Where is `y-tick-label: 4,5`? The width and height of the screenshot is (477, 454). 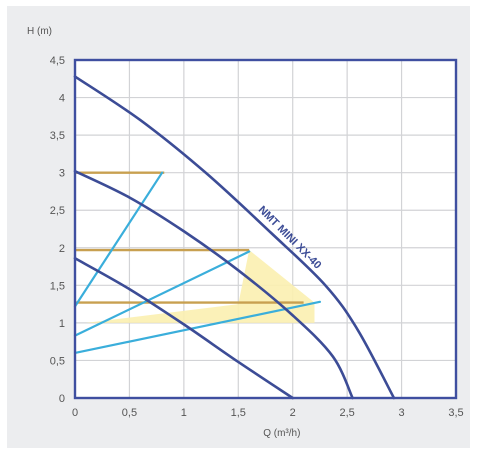
y-tick-label: 4,5 is located at coordinates (57, 61).